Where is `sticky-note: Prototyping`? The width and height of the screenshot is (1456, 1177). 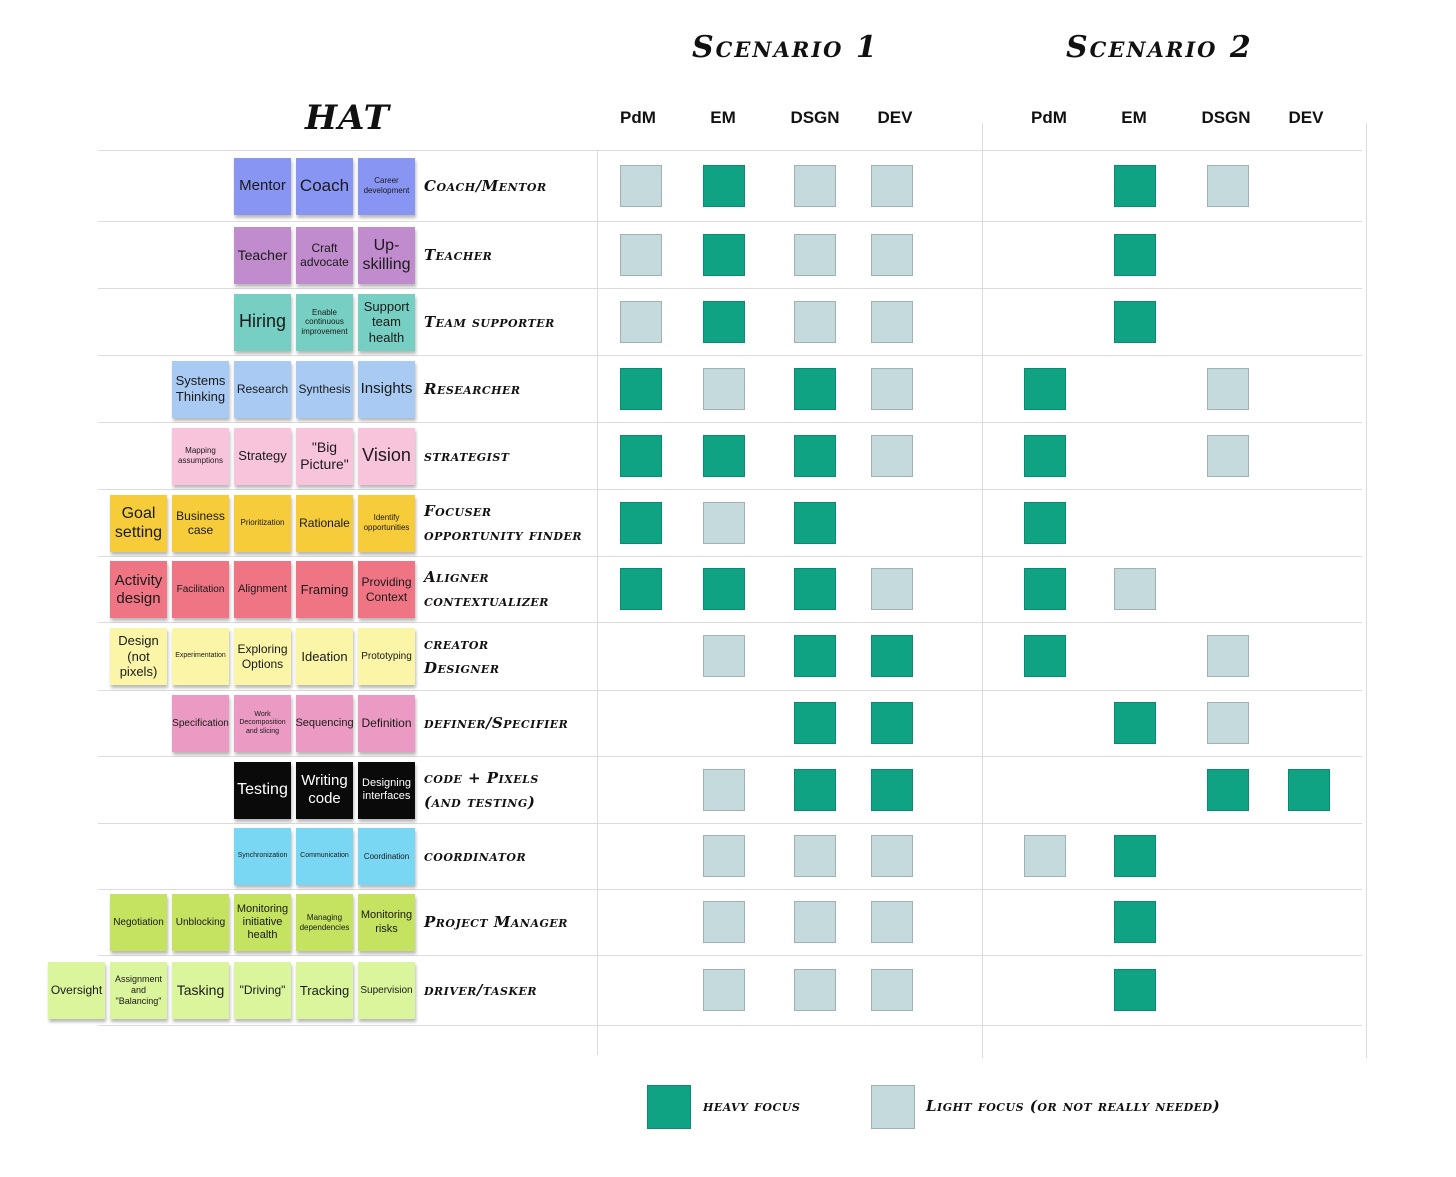 sticky-note: Prototyping is located at coordinates (386, 656).